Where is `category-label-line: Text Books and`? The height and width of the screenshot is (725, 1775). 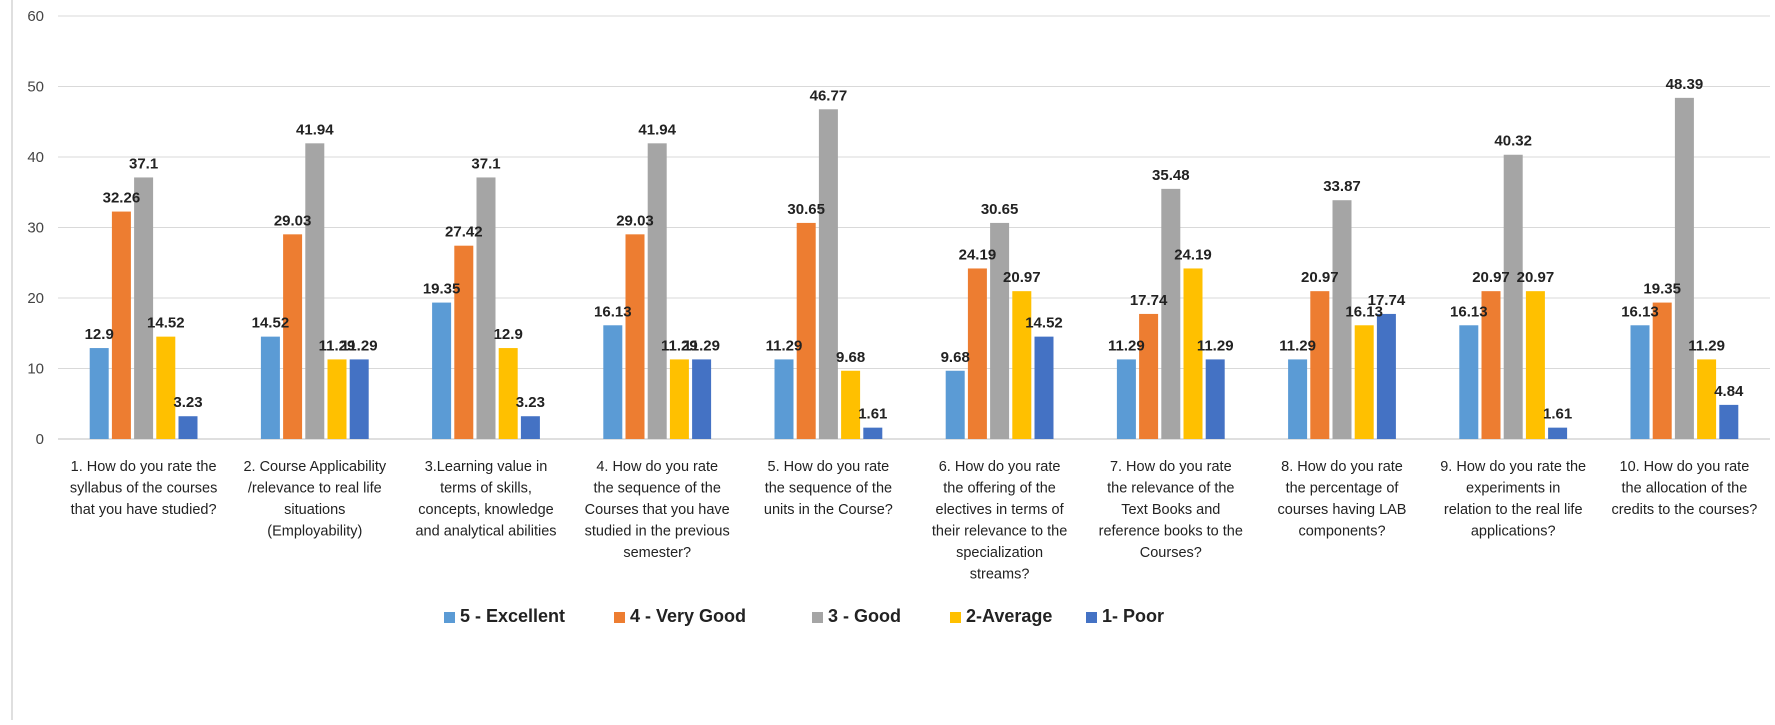
category-label-line: Text Books and is located at coordinates (1170, 510).